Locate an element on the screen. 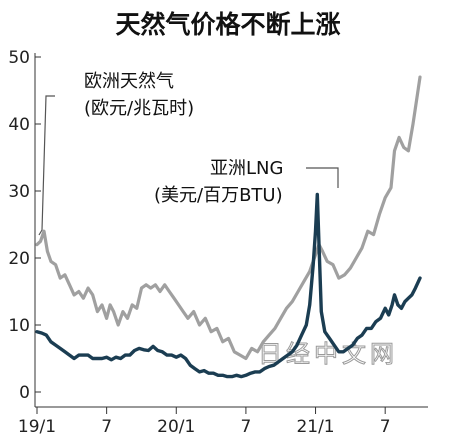 This screenshot has height=442, width=450. europe-series-name: 欧洲天然气 is located at coordinates (129, 81).